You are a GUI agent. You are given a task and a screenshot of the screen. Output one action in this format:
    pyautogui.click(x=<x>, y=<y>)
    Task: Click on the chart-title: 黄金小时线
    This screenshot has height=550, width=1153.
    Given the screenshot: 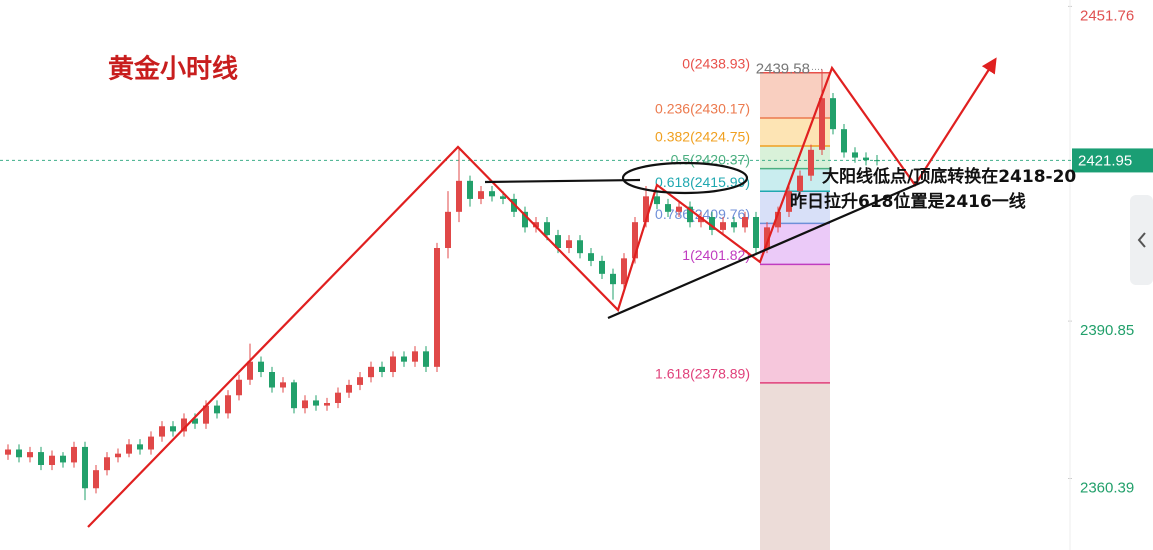 What is the action you would take?
    pyautogui.click(x=173, y=69)
    